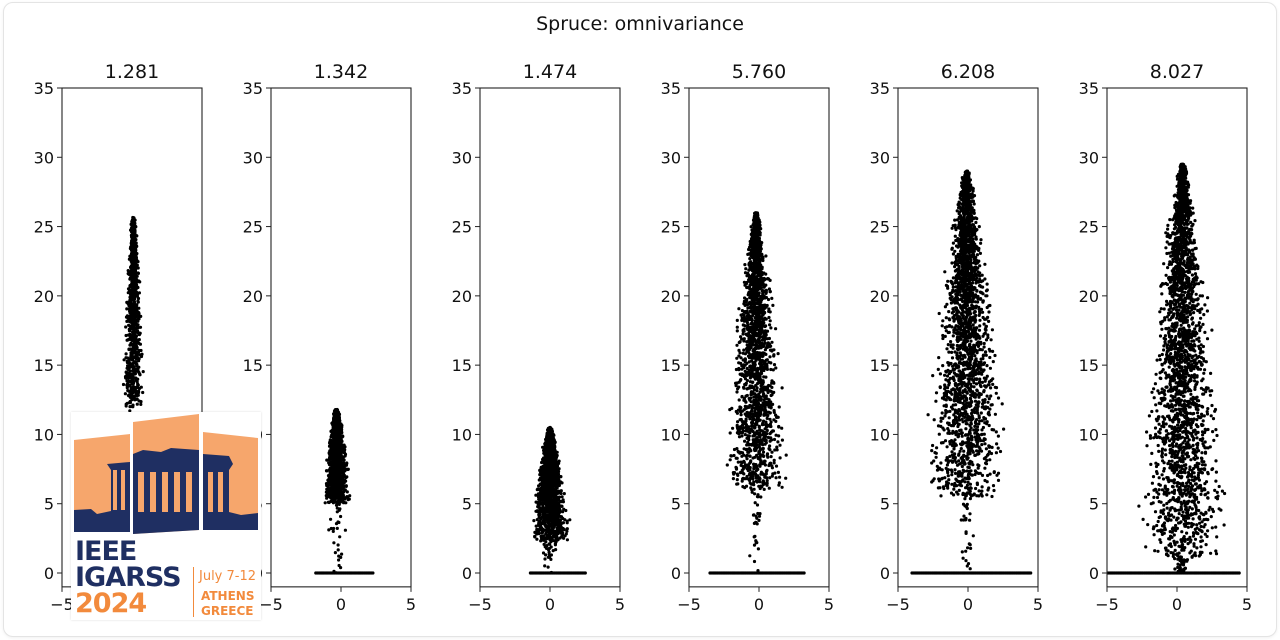  I want to click on igarss-2024-logo: IEEE IGARSS 2024 July 7-12 ATHENS GREECE, so click(166, 516).